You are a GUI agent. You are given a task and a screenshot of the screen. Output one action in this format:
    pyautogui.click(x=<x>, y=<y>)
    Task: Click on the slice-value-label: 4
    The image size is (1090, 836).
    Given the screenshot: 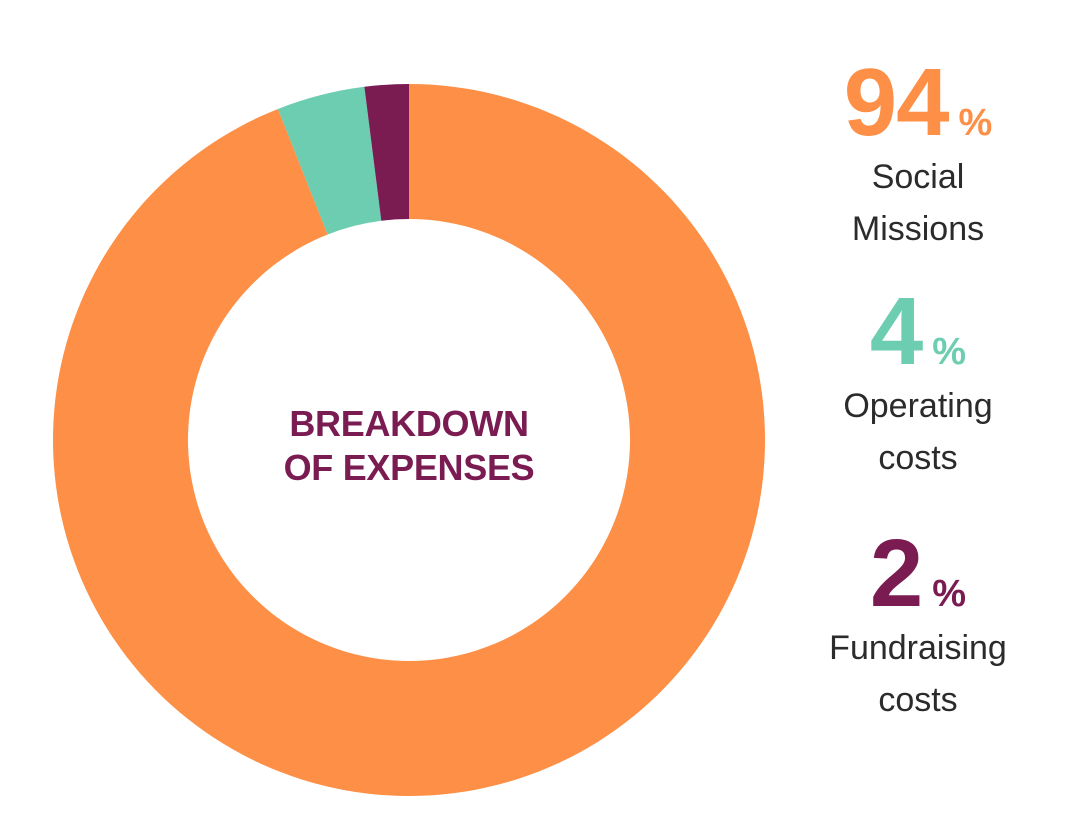 What is the action you would take?
    pyautogui.click(x=896, y=331)
    